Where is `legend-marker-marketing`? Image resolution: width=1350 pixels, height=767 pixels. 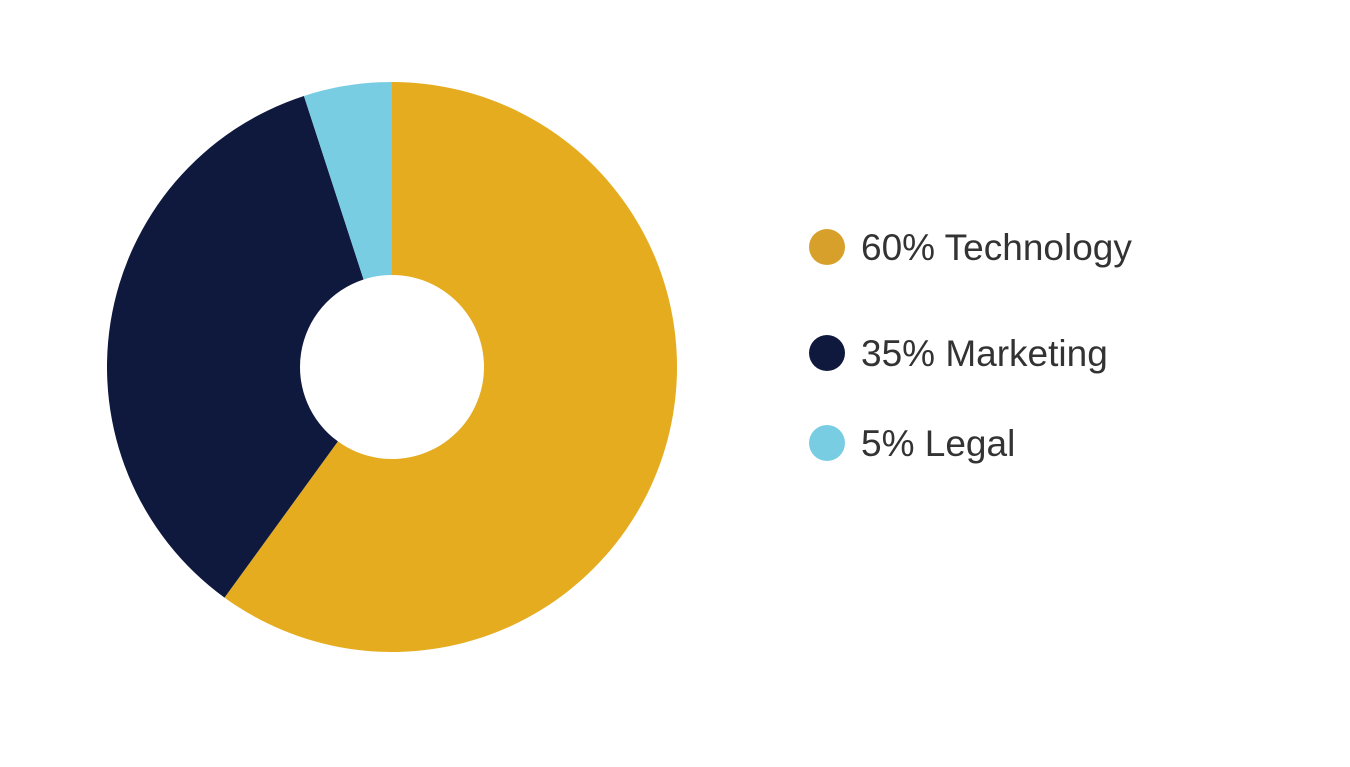
legend-marker-marketing is located at coordinates (827, 353).